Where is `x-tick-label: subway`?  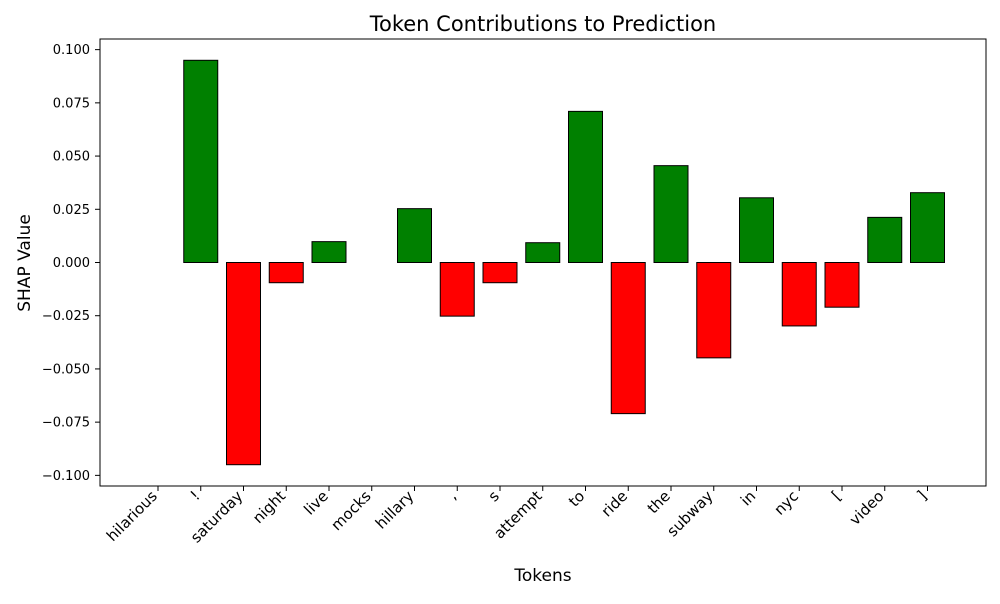 x-tick-label: subway is located at coordinates (689, 513).